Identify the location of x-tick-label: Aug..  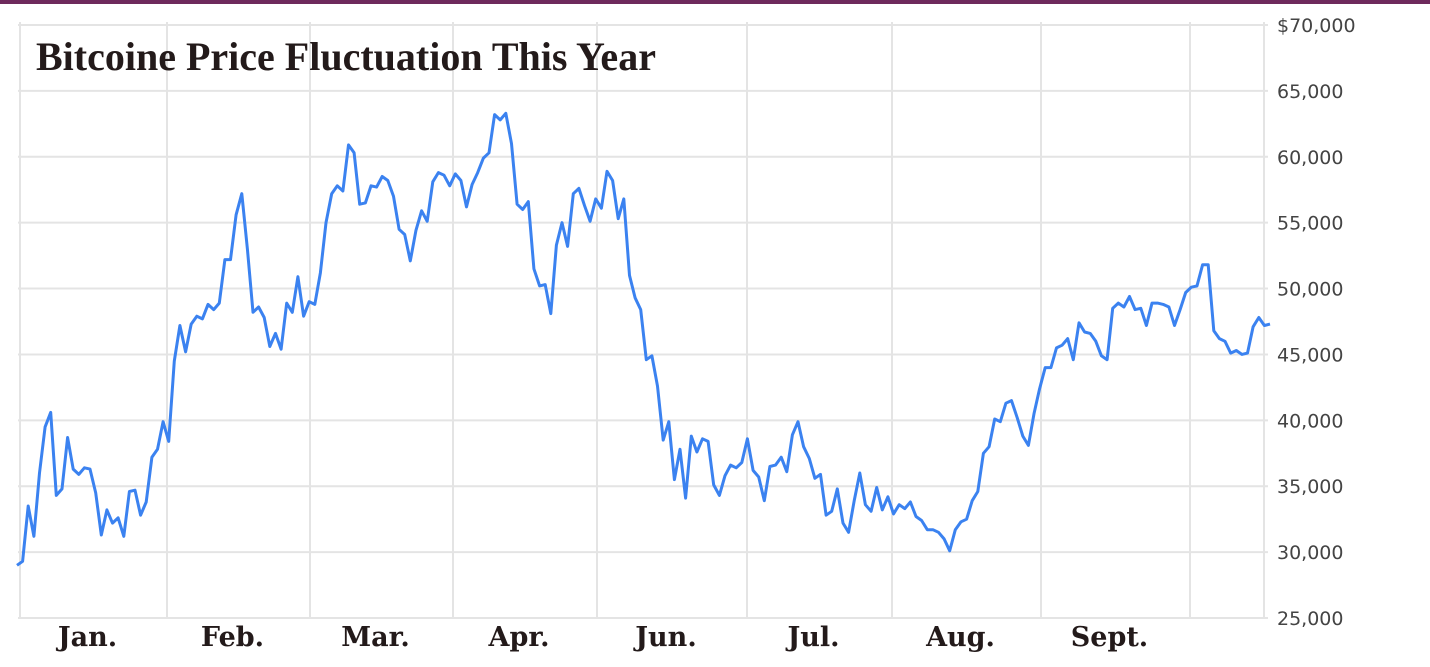
(960, 637).